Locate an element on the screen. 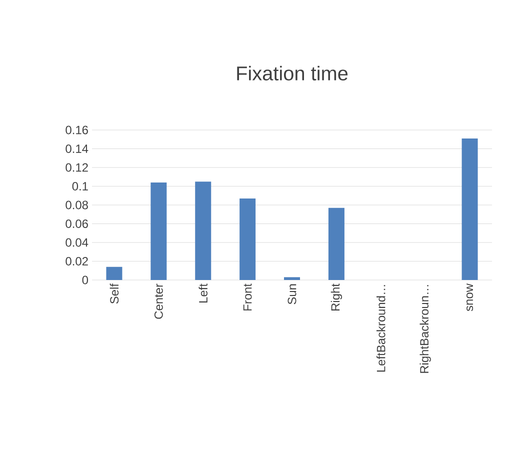 The width and height of the screenshot is (532, 457). x-tick-label: Left is located at coordinates (203, 293).